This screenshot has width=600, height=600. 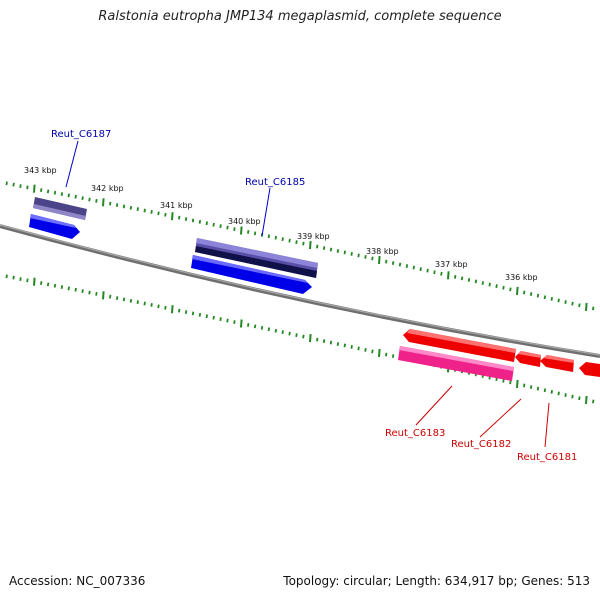 What do you see at coordinates (451, 264) in the screenshot?
I see `kbp-label-337: 337 kbp` at bounding box center [451, 264].